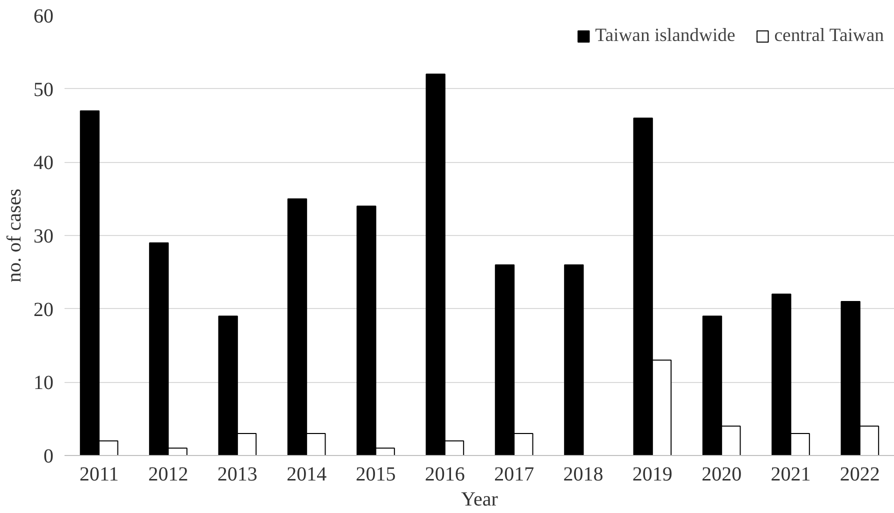 This screenshot has height=513, width=894. Describe the element at coordinates (44, 309) in the screenshot. I see `y-tick-label: 20` at that location.